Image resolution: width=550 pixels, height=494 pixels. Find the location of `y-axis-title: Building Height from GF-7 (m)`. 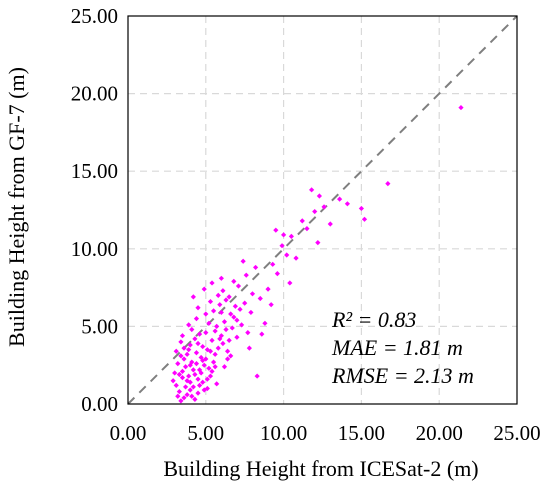

y-axis-title: Building Height from GF-7 (m) is located at coordinates (16, 207).